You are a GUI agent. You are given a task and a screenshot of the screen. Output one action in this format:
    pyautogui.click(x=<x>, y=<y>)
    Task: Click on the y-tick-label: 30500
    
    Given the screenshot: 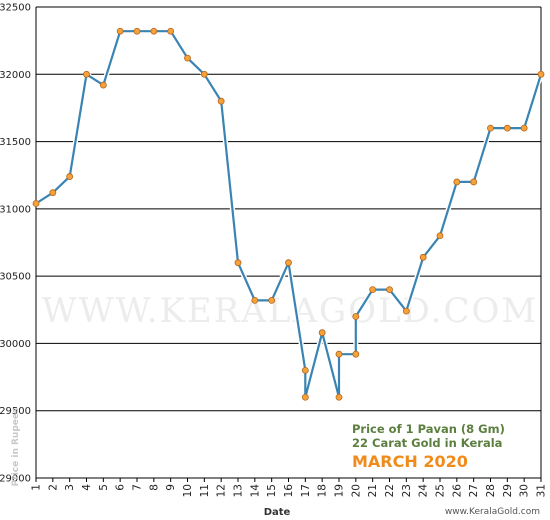 What is the action you would take?
    pyautogui.click(x=15, y=277)
    